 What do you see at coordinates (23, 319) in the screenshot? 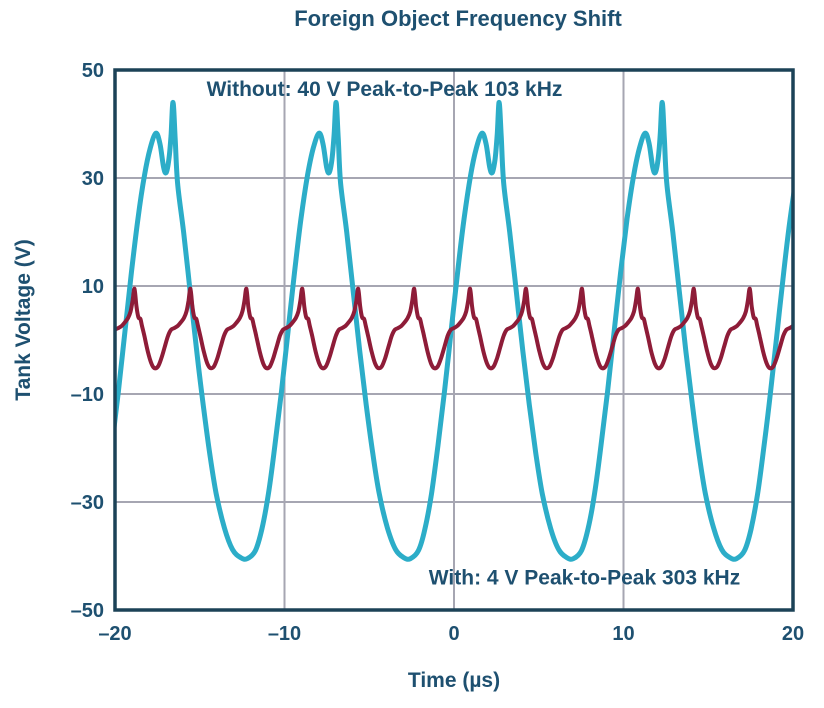
I see `y-axis-title: Tank Voltage (V)` at bounding box center [23, 319].